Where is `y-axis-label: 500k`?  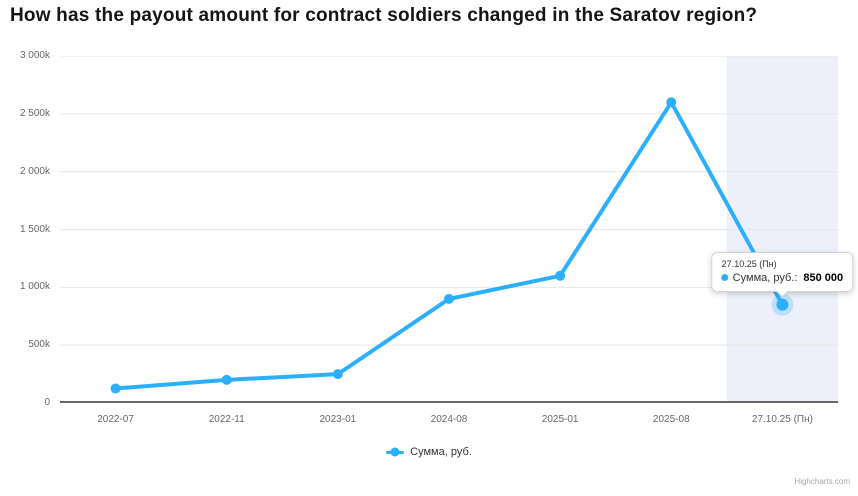 y-axis-label: 500k is located at coordinates (39, 345).